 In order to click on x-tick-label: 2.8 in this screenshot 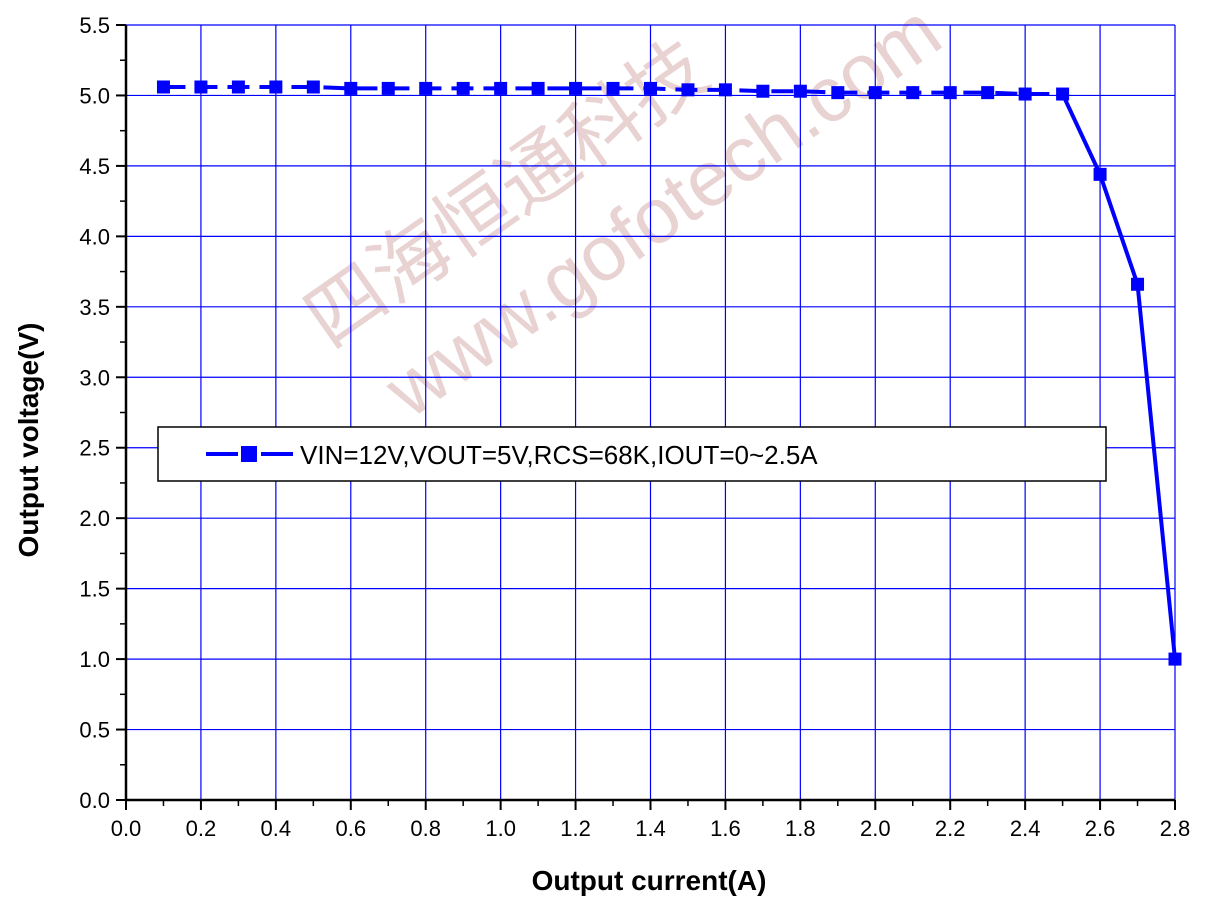, I will do `click(1175, 828)`.